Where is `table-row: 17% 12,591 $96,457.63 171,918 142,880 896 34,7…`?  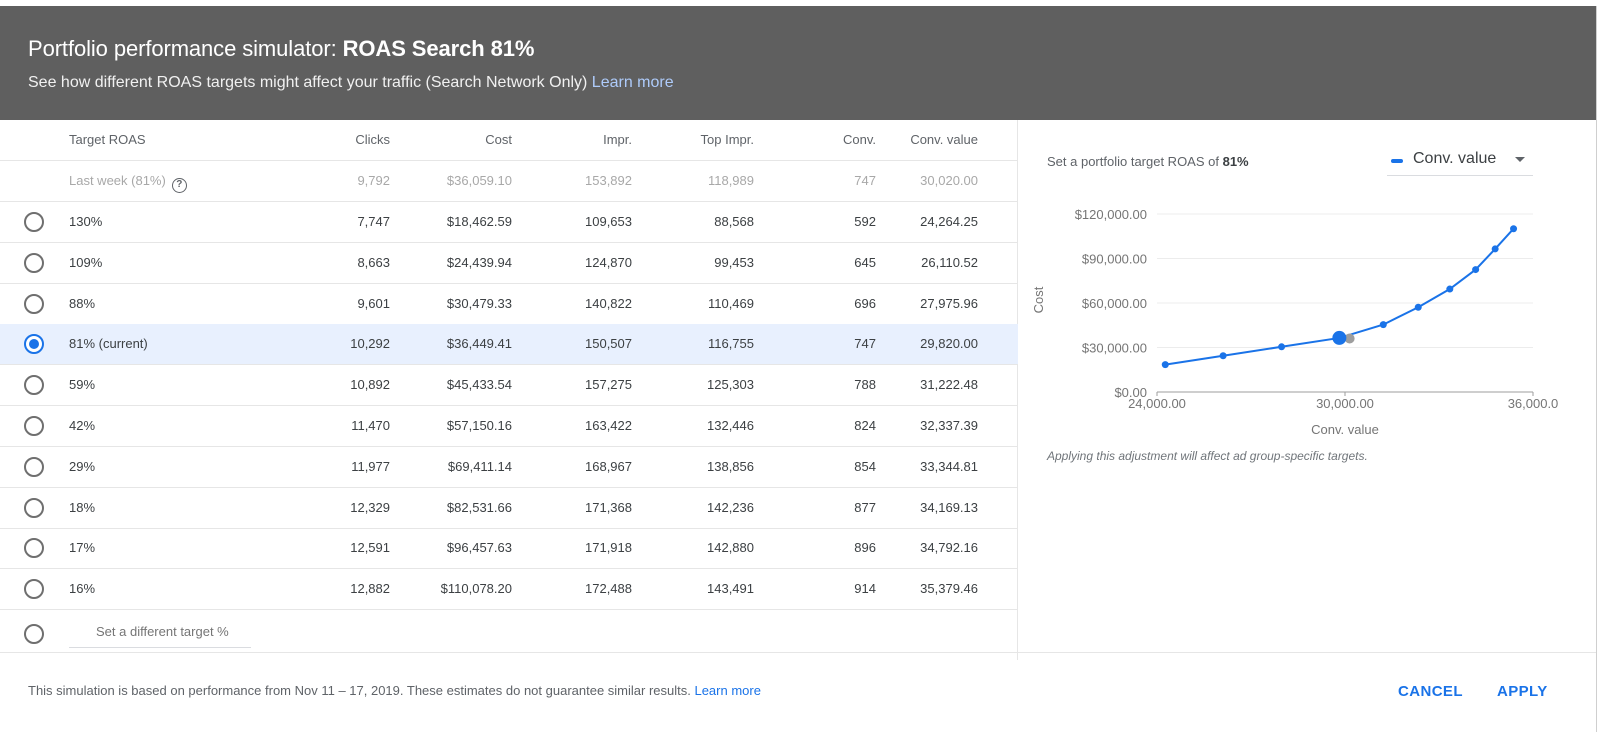 table-row: 17% 12,591 $96,457.63 171,918 142,880 896 34,7… is located at coordinates (509, 549).